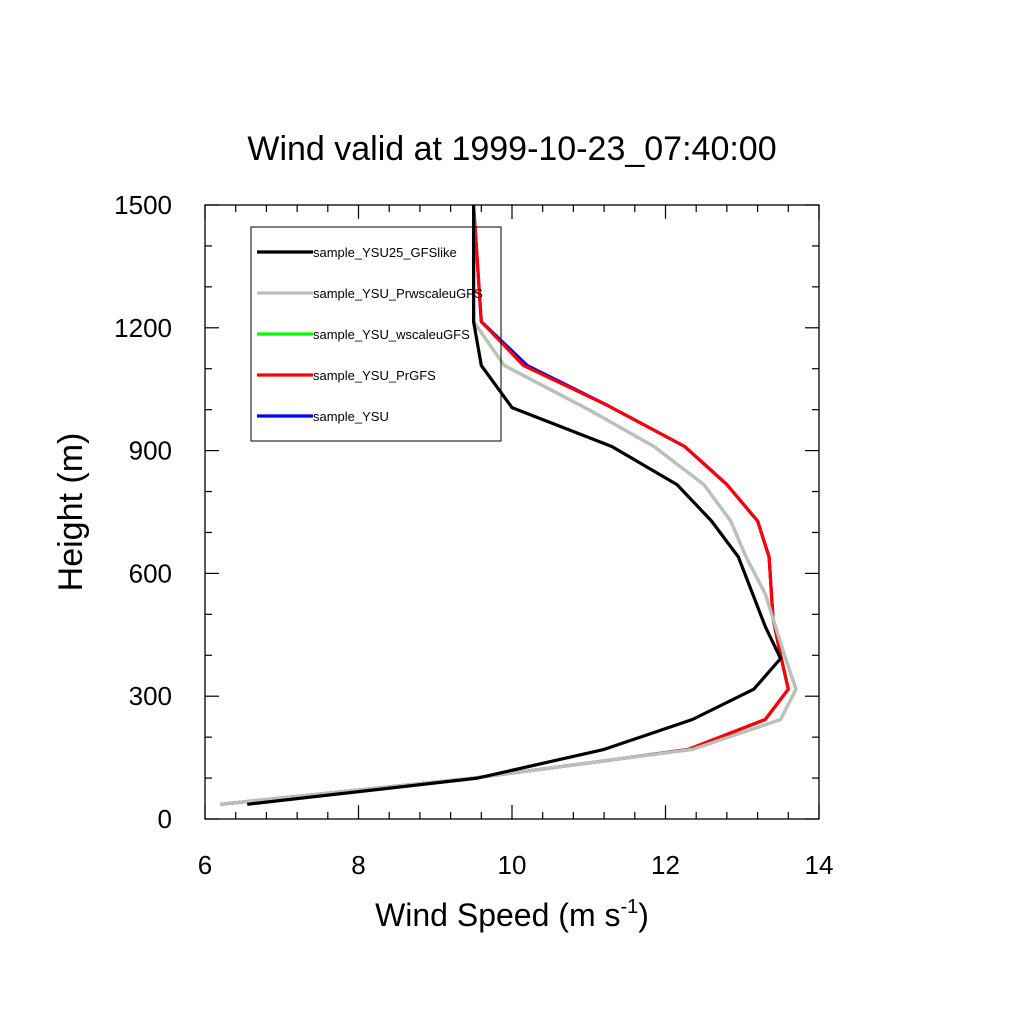 The width and height of the screenshot is (1024, 1024). What do you see at coordinates (205, 865) in the screenshot?
I see `x-tick-label: 6` at bounding box center [205, 865].